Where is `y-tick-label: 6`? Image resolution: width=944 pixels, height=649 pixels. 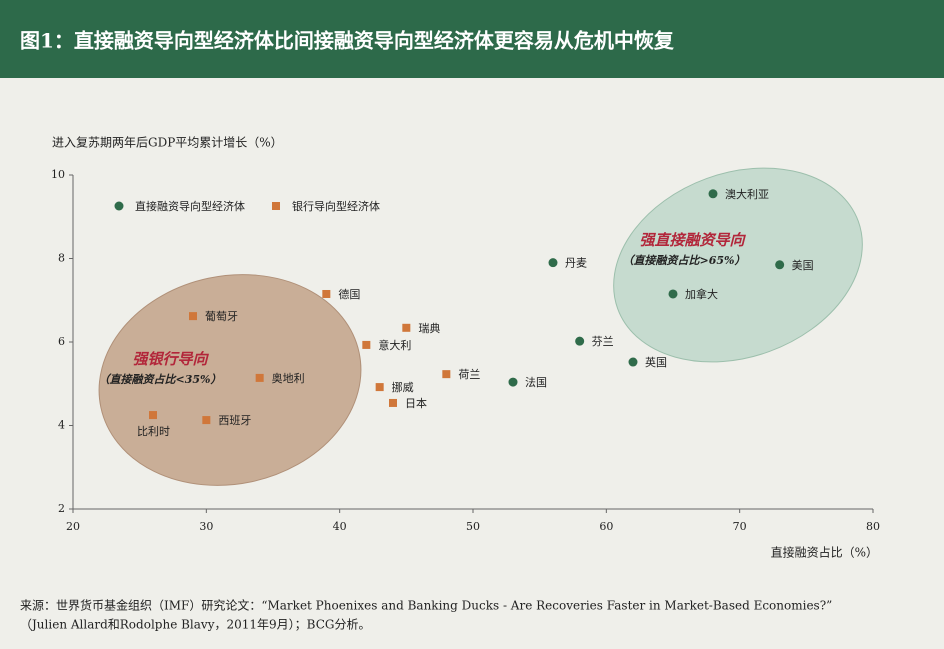
y-tick-label: 6 is located at coordinates (61, 341).